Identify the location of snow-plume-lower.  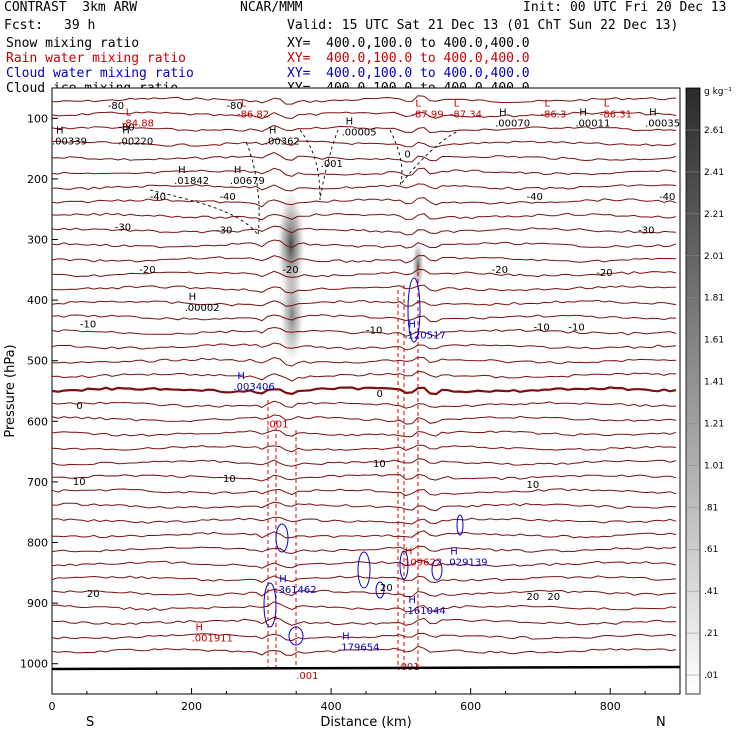
(292, 315).